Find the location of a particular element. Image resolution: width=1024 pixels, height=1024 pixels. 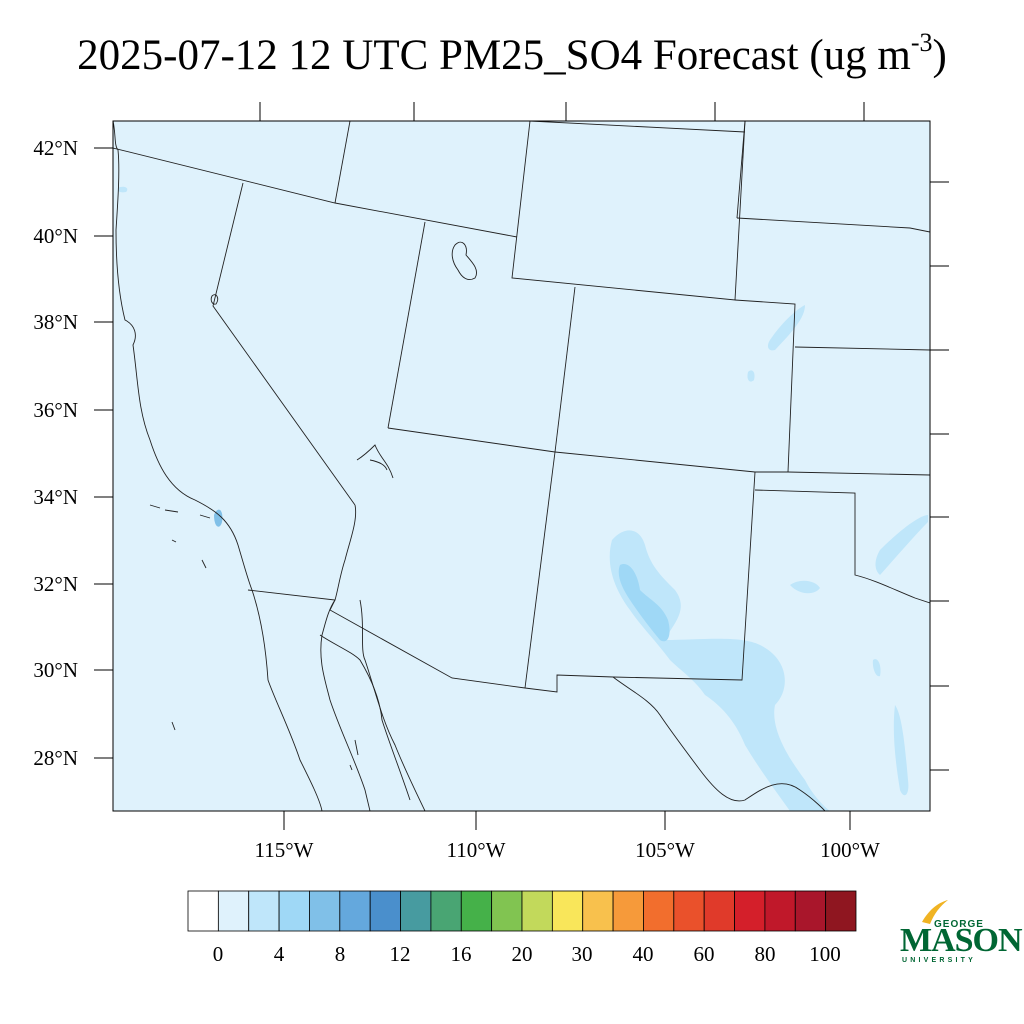

lat-ticks-right is located at coordinates (939, 476).